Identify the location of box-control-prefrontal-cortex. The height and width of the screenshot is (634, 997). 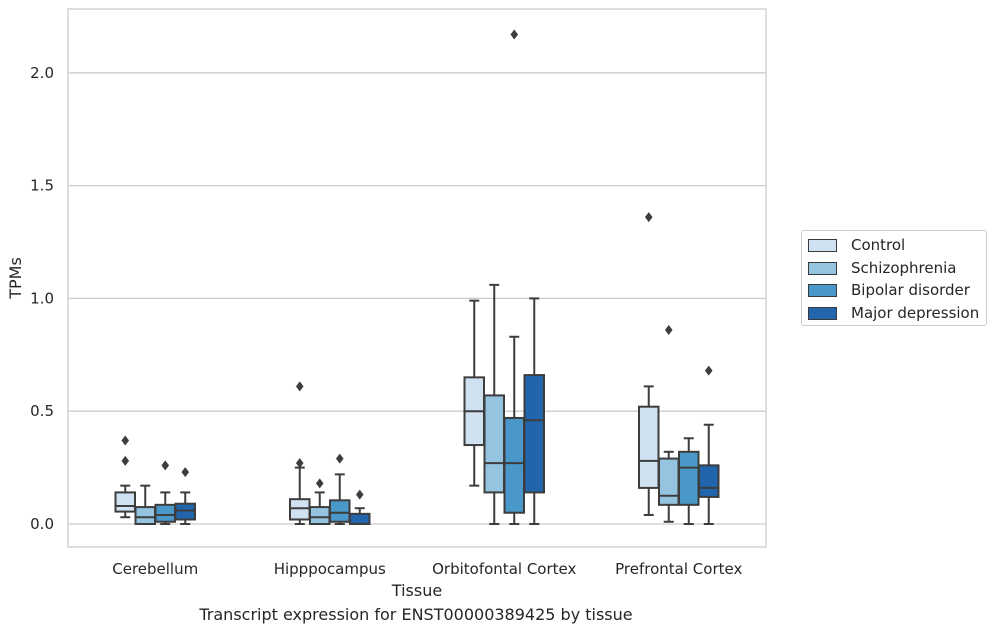
(649, 364).